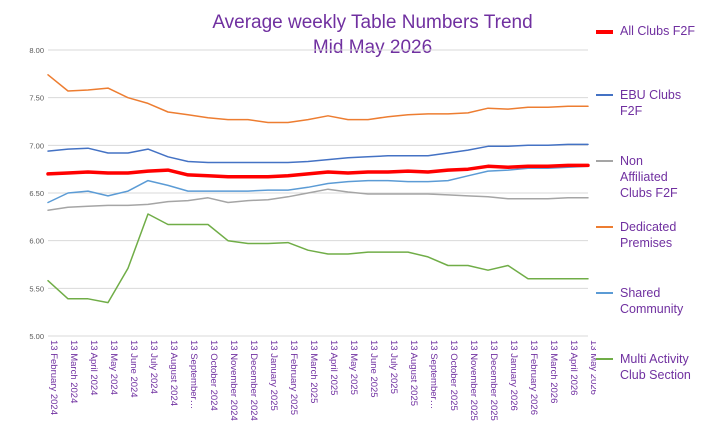 This screenshot has width=704, height=427. I want to click on x-tick-label-23: 13 January 2026, so click(513, 375).